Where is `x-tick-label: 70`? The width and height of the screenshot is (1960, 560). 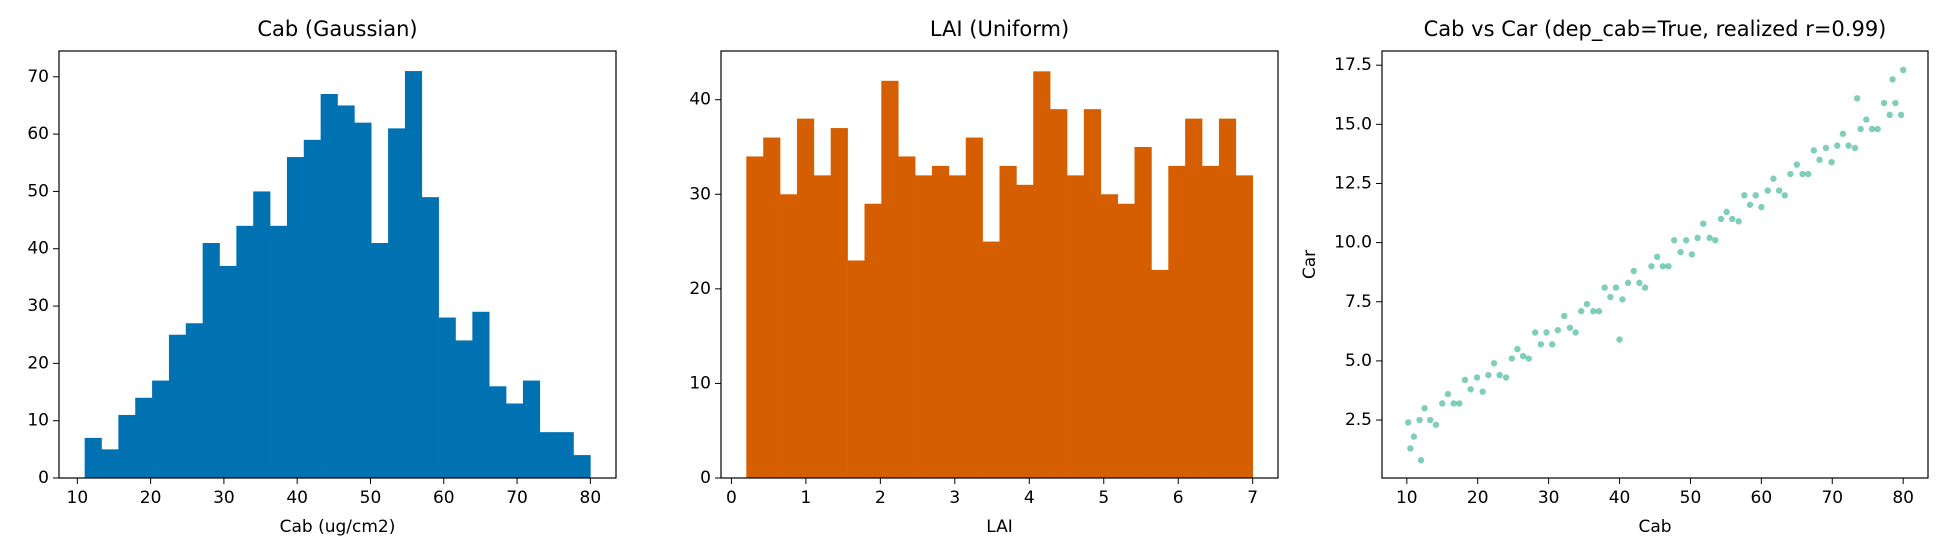 x-tick-label: 70 is located at coordinates (1832, 498).